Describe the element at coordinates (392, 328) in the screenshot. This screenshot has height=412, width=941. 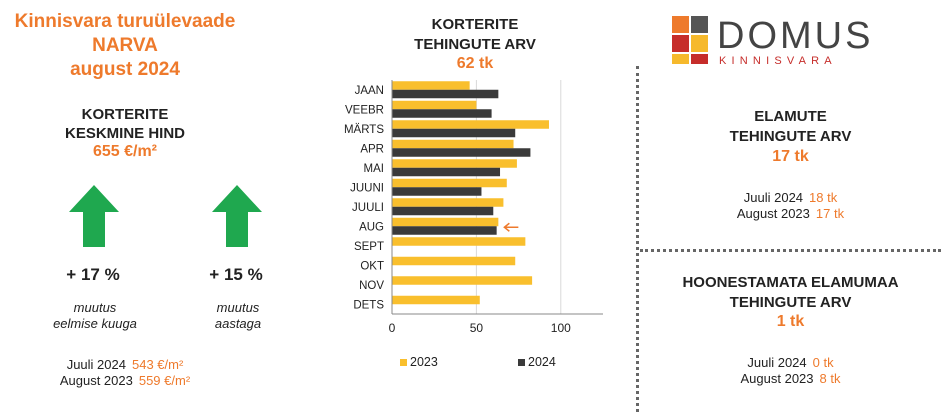
I see `x-tick-label: 0` at that location.